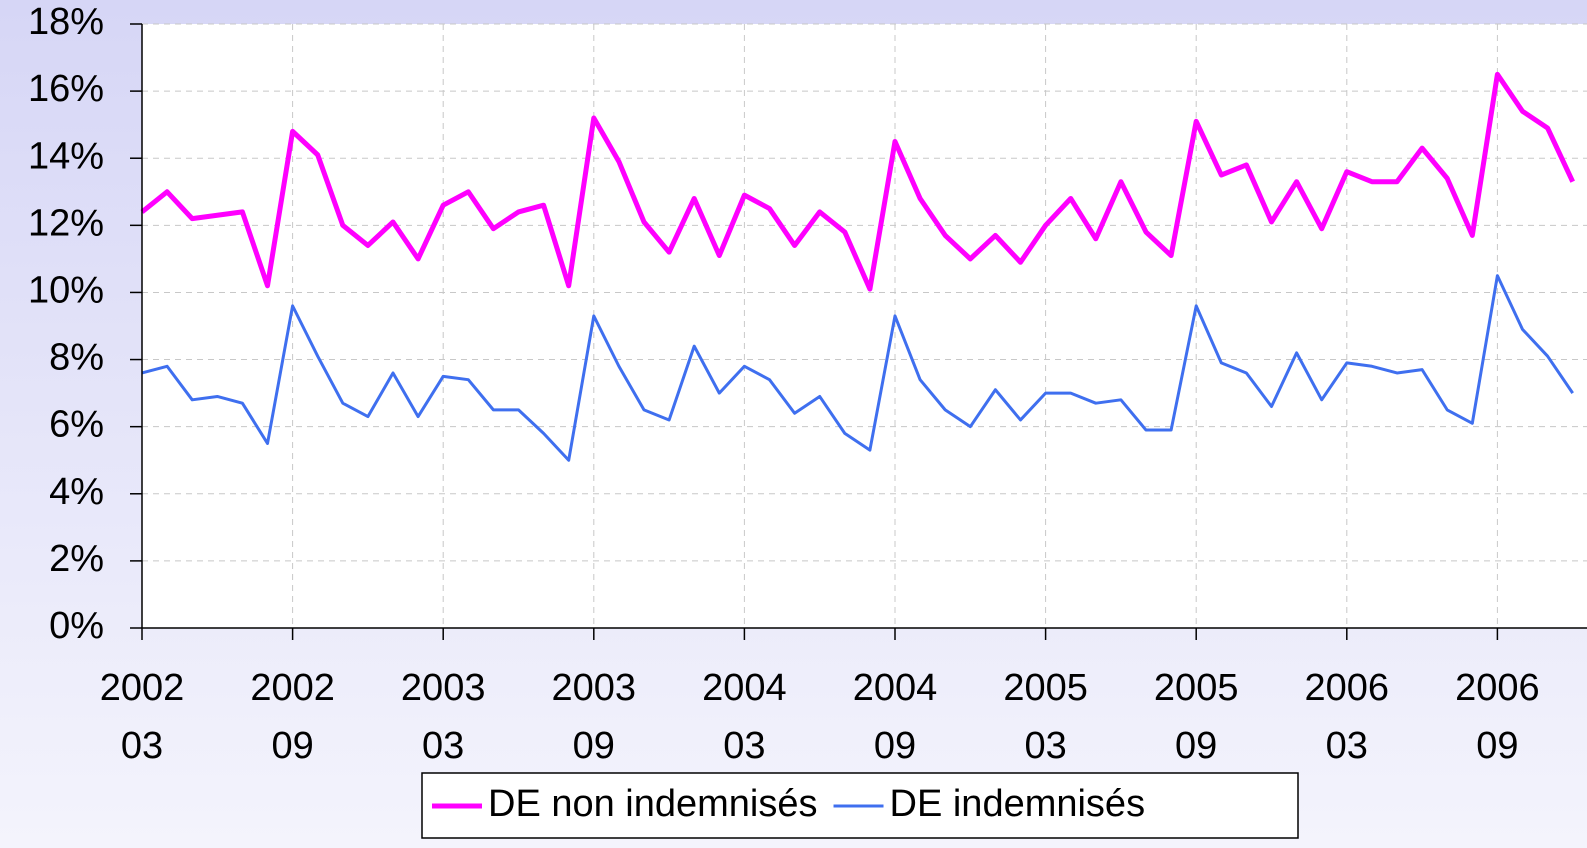 This screenshot has width=1587, height=848. What do you see at coordinates (76, 425) in the screenshot?
I see `y-tick-label: 6%` at bounding box center [76, 425].